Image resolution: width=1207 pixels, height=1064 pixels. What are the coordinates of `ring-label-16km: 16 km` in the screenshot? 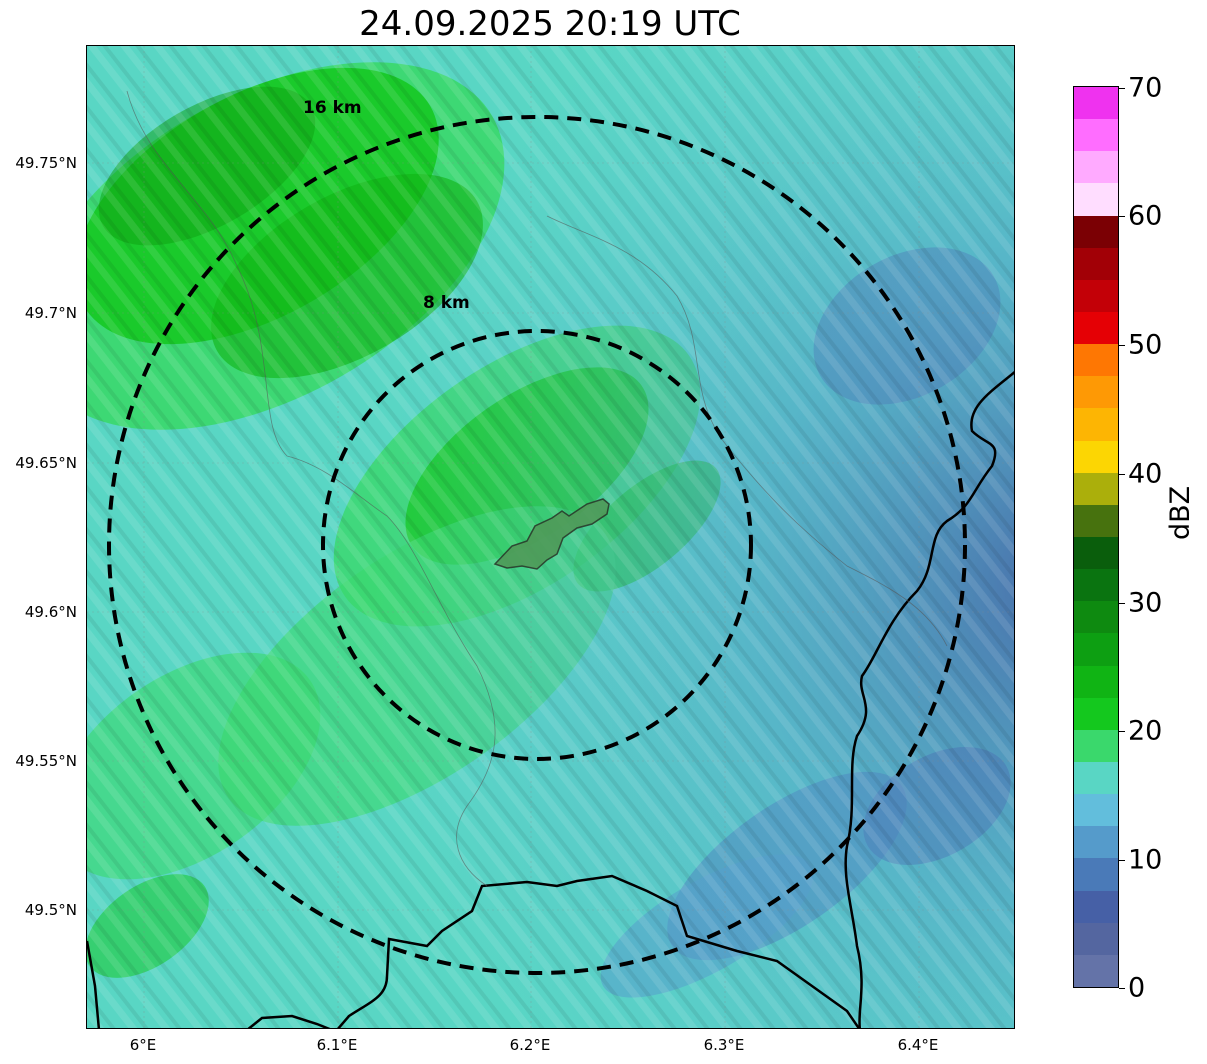 It's located at (332, 108).